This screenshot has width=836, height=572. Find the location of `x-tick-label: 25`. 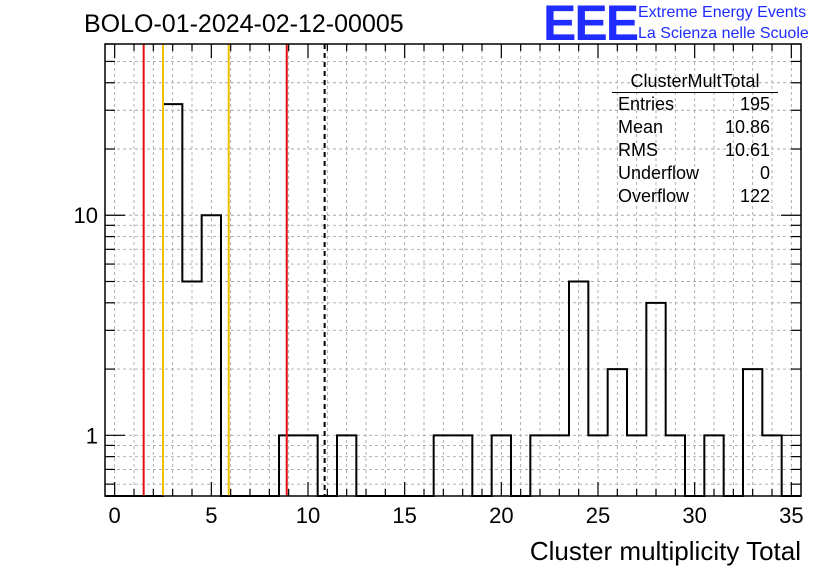

x-tick-label: 25 is located at coordinates (598, 515).